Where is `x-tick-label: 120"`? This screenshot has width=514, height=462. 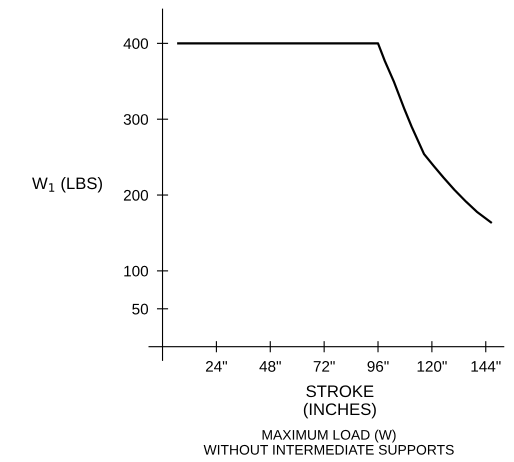
x-tick-label: 120" is located at coordinates (432, 366).